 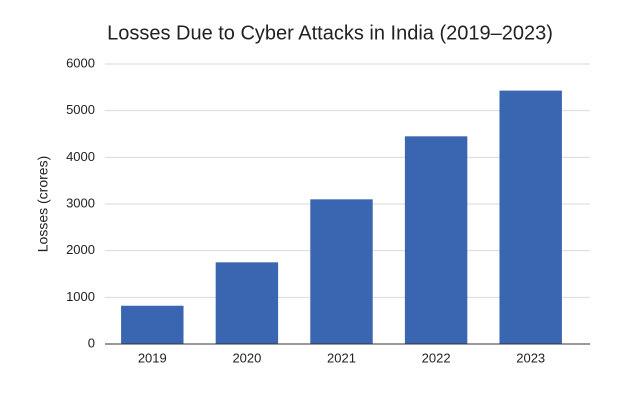 What do you see at coordinates (80, 249) in the screenshot?
I see `y-tick-label: 2000` at bounding box center [80, 249].